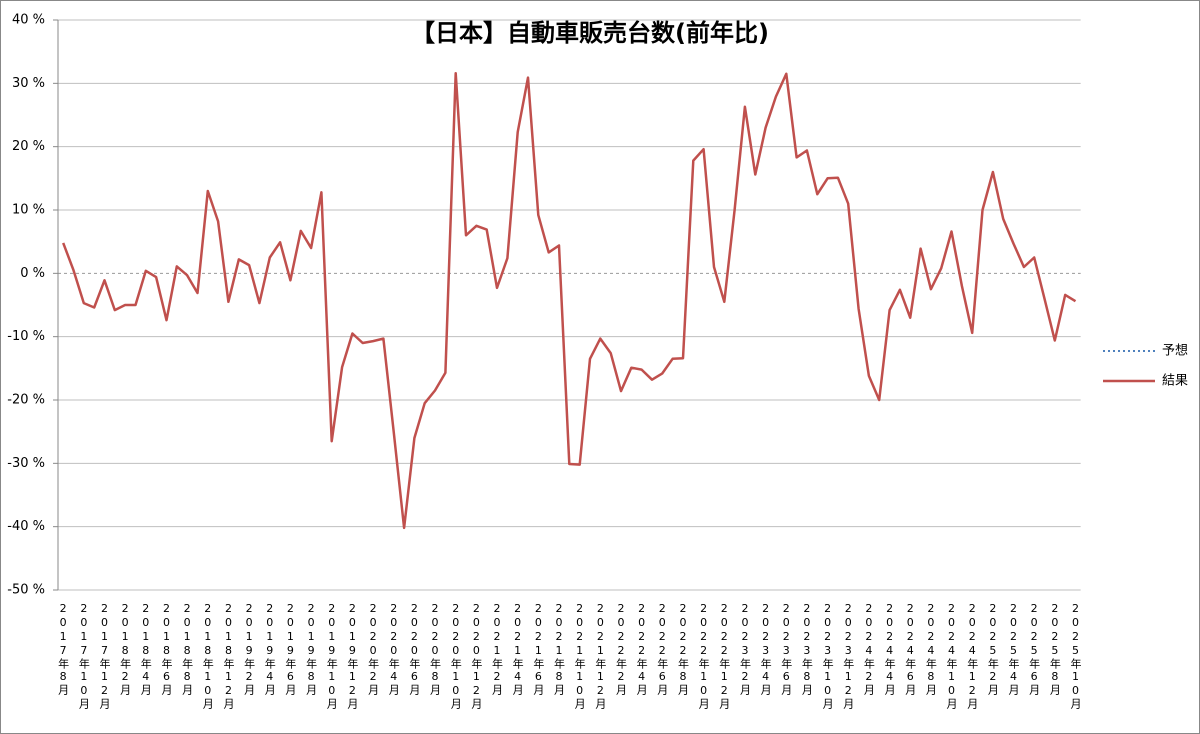  I want to click on x-tick-label: 2021年2月, so click(497, 649).